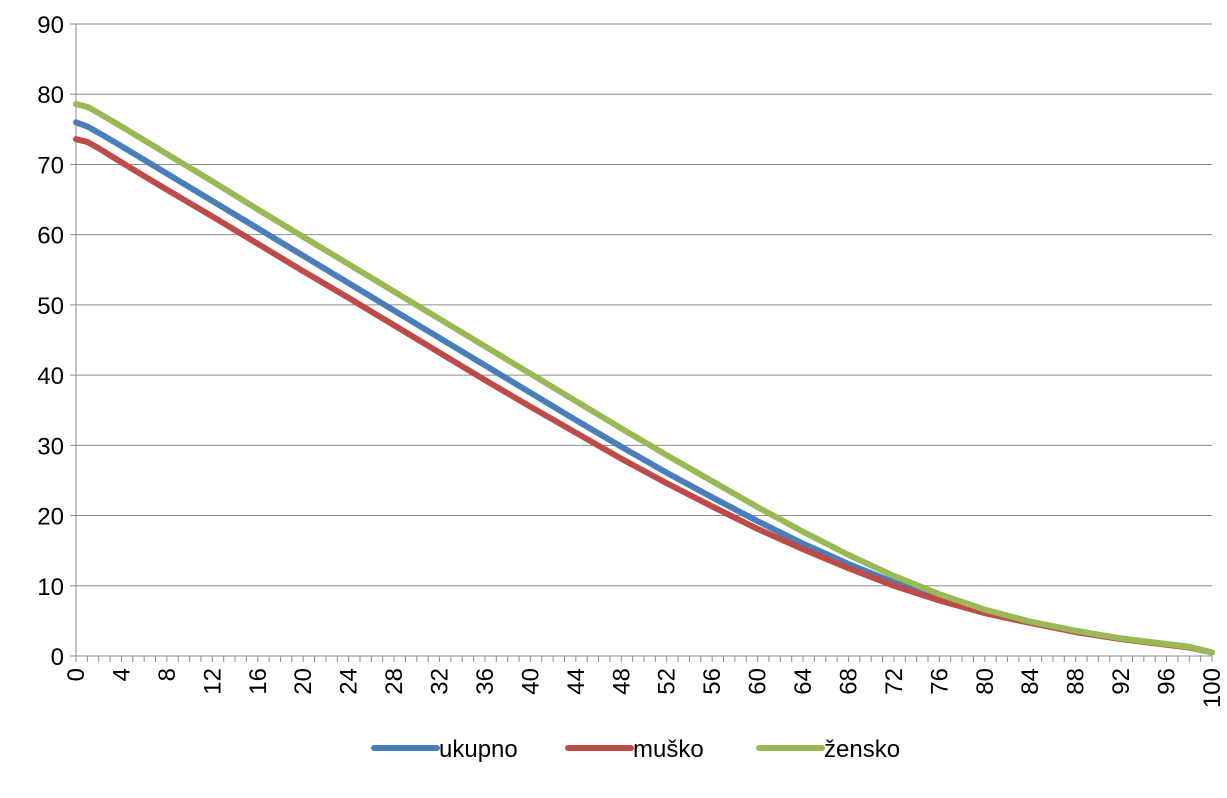 This screenshot has width=1227, height=798. Describe the element at coordinates (667, 681) in the screenshot. I see `x-tick-label: 52` at that location.